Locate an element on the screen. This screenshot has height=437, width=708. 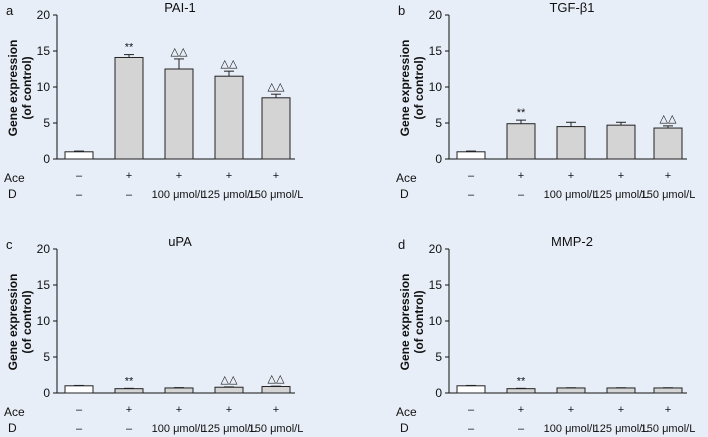
panel-title: MMP-2 is located at coordinates (572, 241).